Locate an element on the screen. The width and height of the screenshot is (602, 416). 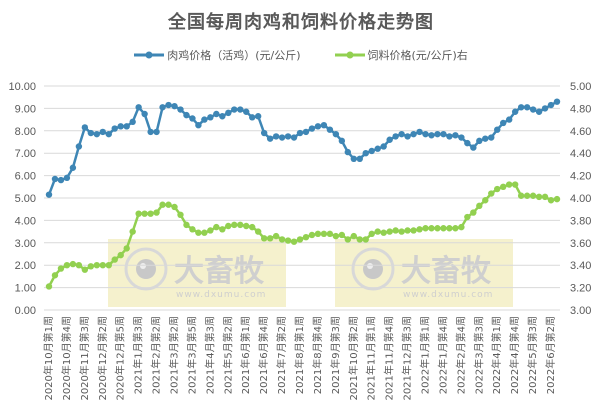
y-left-tick: 8.00 is located at coordinates (25, 132).